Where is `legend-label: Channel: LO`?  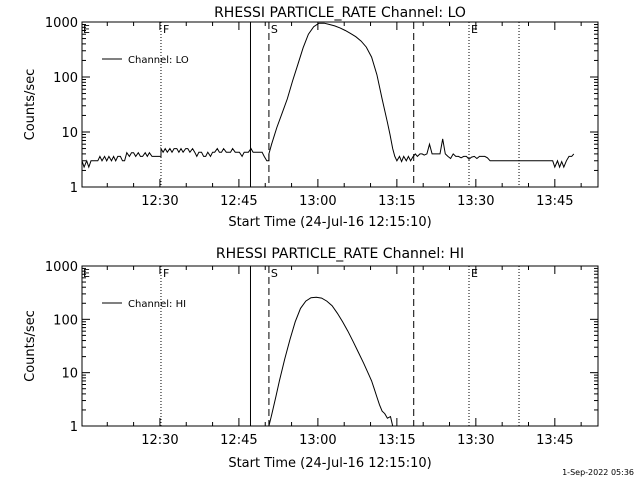 legend-label: Channel: LO is located at coordinates (158, 60).